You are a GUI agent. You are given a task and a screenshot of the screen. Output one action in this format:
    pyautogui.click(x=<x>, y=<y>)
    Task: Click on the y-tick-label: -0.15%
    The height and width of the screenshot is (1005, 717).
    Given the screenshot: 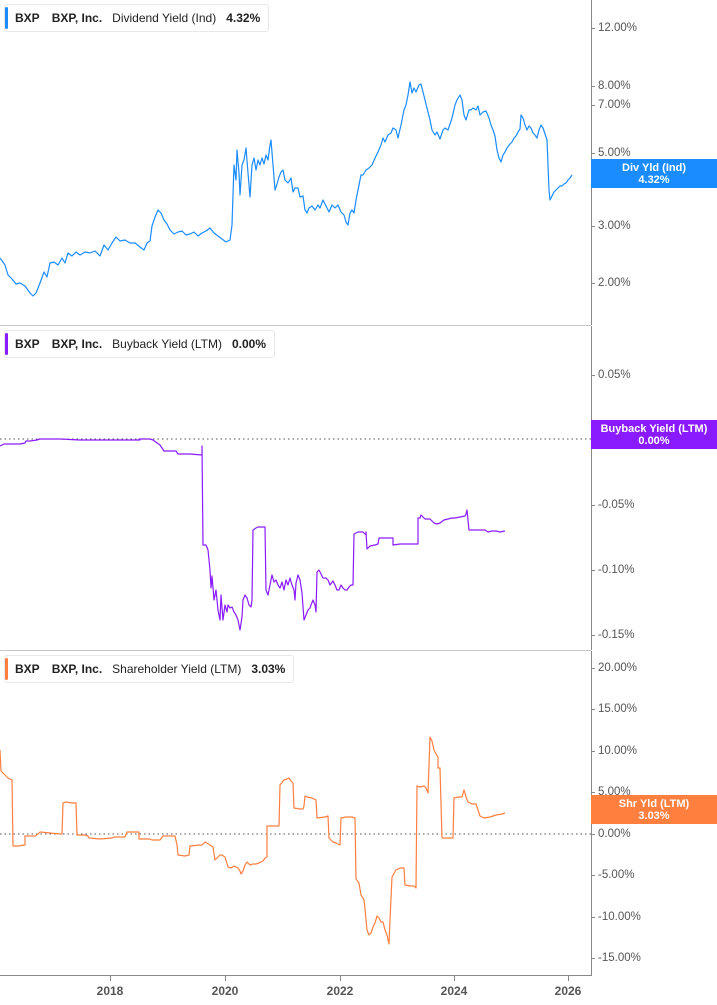 What is the action you would take?
    pyautogui.click(x=616, y=635)
    